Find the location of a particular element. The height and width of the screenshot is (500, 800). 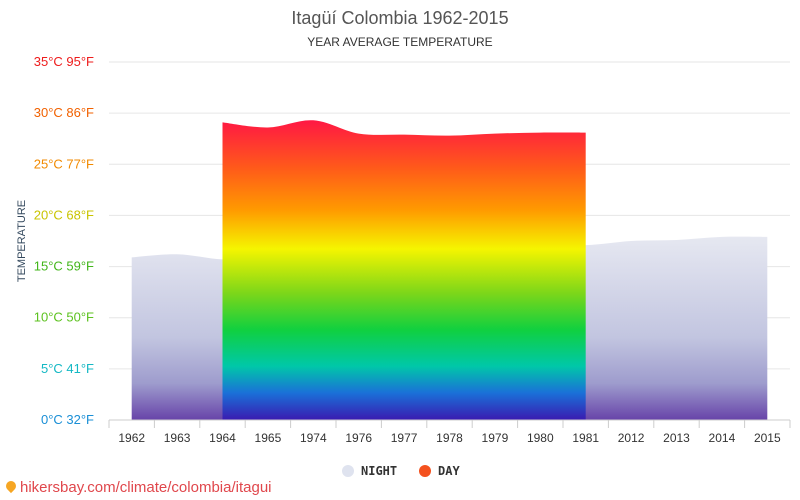

x-tick-label: 1964 is located at coordinates (222, 438).